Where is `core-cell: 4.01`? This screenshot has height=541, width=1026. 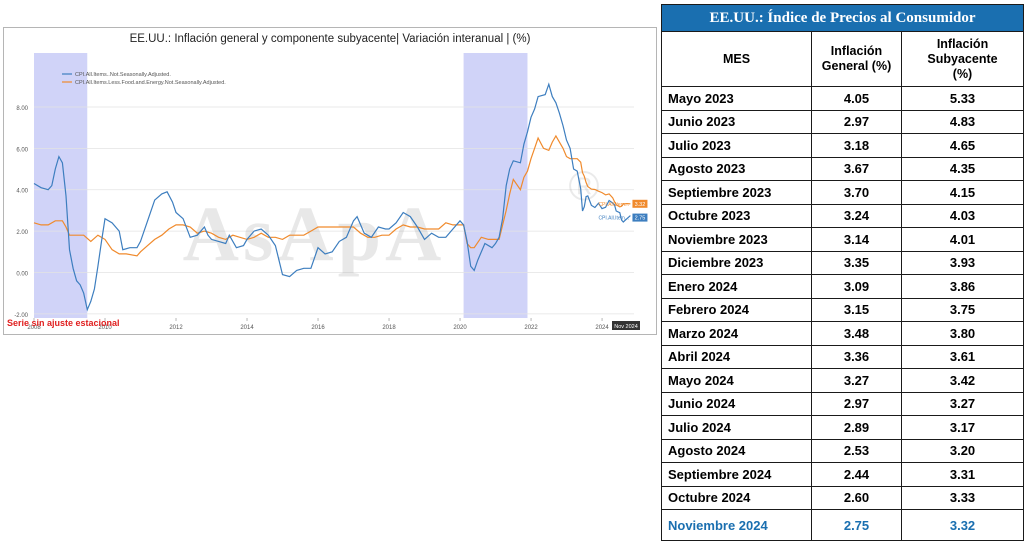
core-cell: 4.01 is located at coordinates (962, 239).